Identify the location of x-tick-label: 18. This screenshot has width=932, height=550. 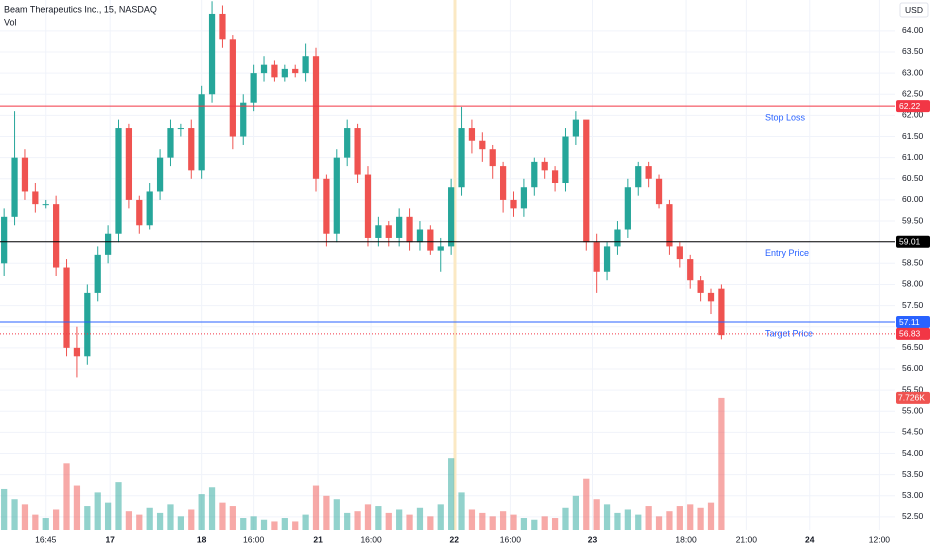
(202, 539).